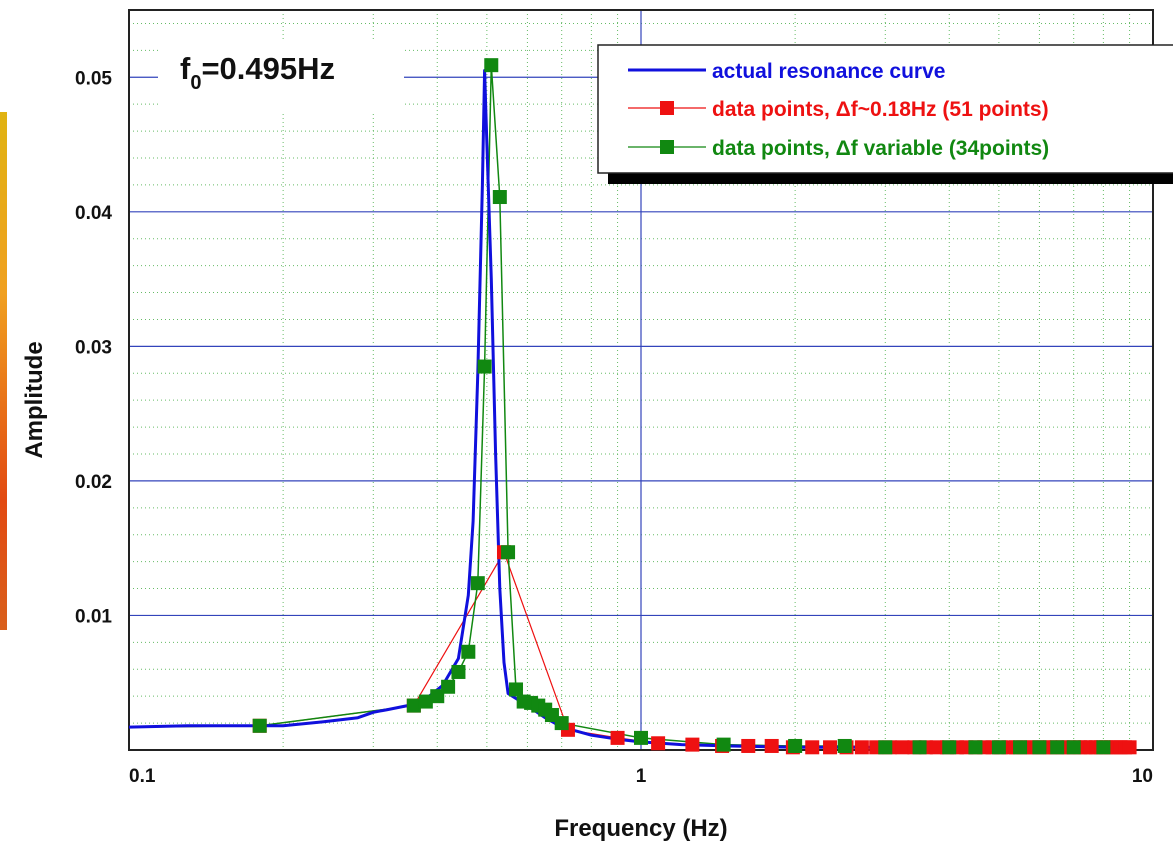  I want to click on legend-label-variable: data points, Δf variable (34points), so click(880, 148).